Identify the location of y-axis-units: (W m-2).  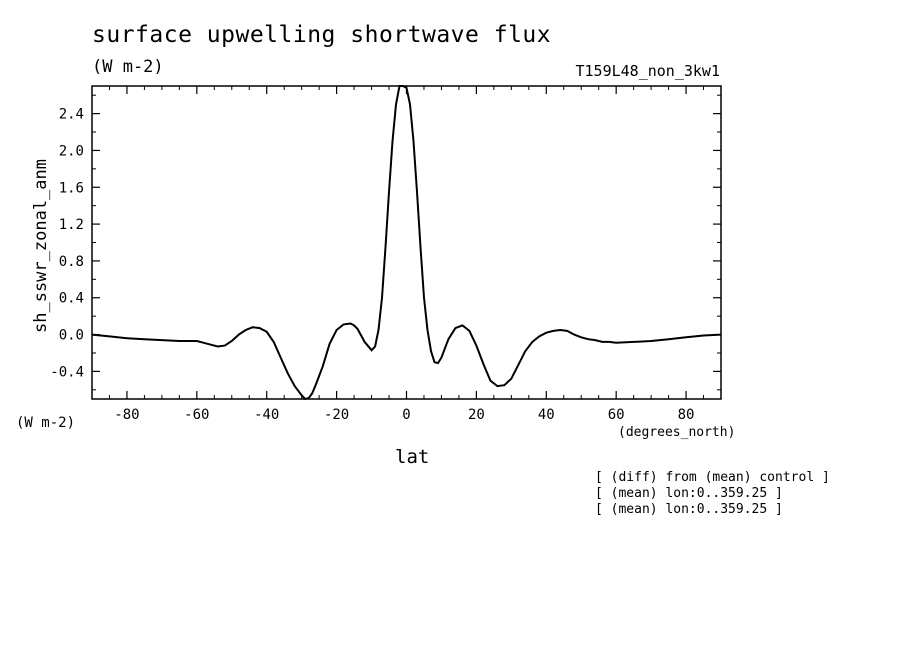
(46, 423).